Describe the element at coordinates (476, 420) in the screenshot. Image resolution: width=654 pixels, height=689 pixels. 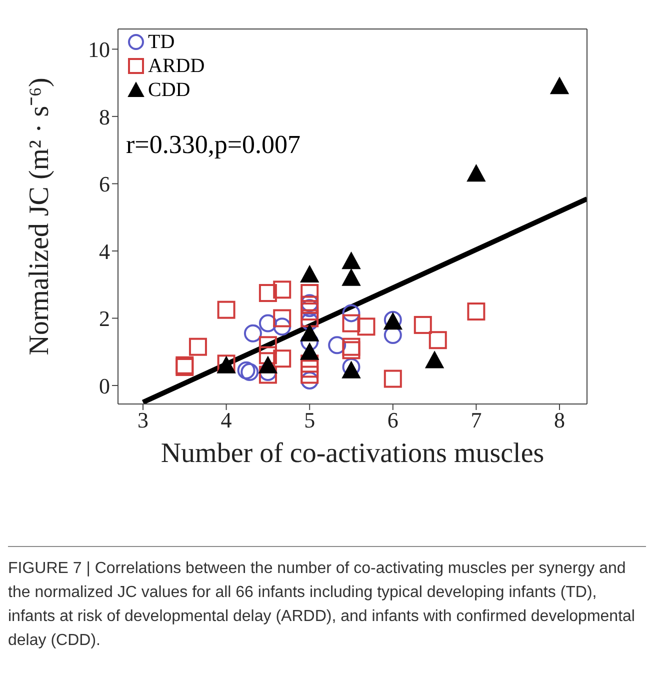
I see `x-tick-label: 7` at that location.